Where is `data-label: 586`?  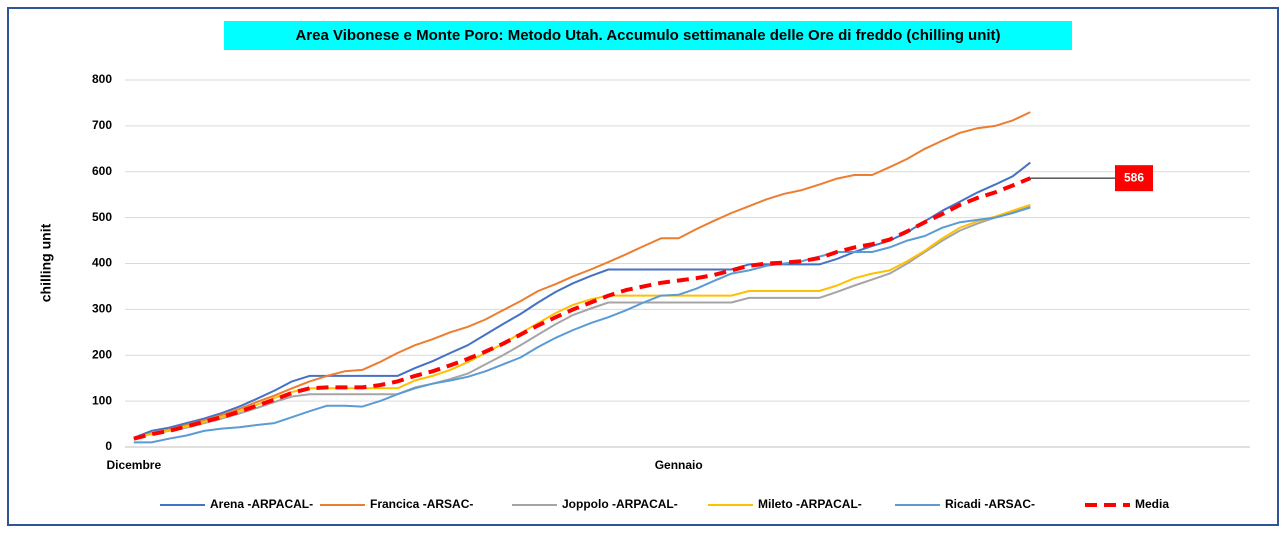 data-label: 586 is located at coordinates (1134, 177).